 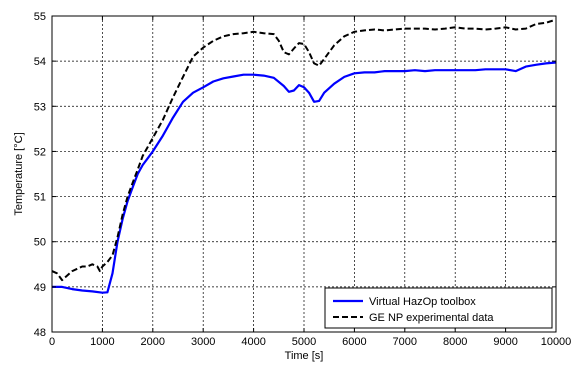 What do you see at coordinates (505, 342) in the screenshot?
I see `x-tick-label: 9000` at bounding box center [505, 342].